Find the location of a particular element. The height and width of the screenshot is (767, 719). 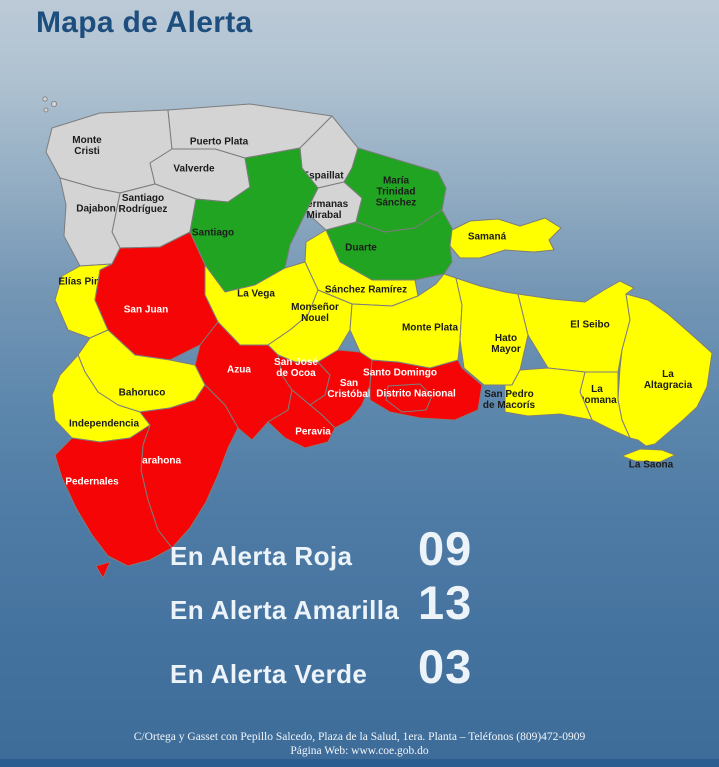

province-label-santo-domingo: Santo Domingo is located at coordinates (400, 373).